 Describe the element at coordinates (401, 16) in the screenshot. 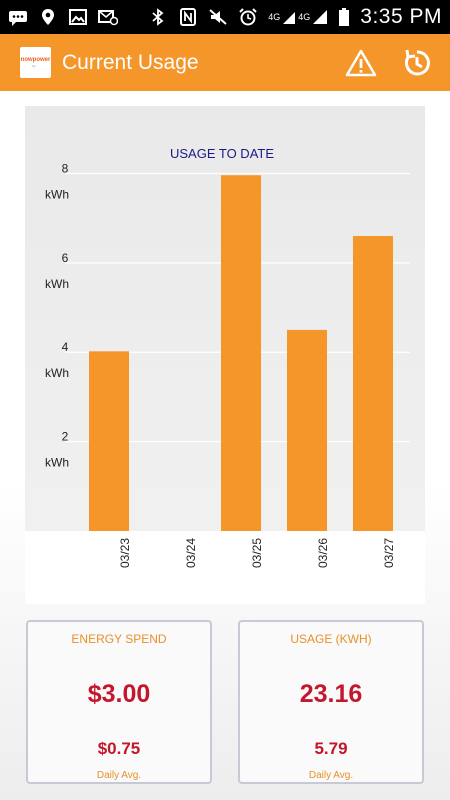

I see `status-time: 3:35 PM` at that location.